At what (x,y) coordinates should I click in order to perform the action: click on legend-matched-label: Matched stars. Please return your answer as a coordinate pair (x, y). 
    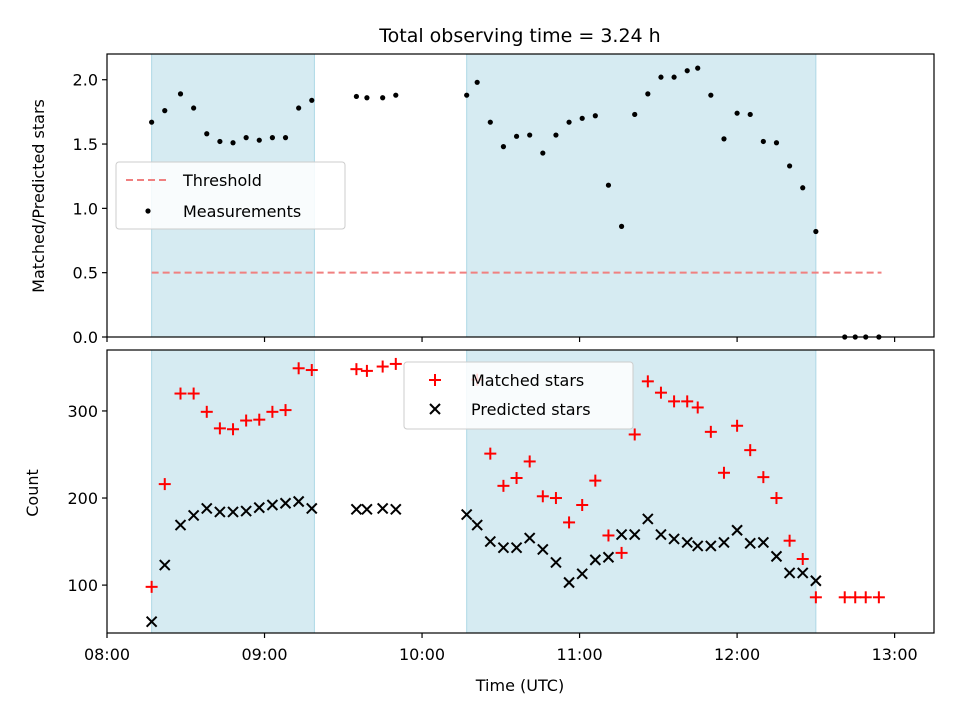
    Looking at the image, I should click on (527, 380).